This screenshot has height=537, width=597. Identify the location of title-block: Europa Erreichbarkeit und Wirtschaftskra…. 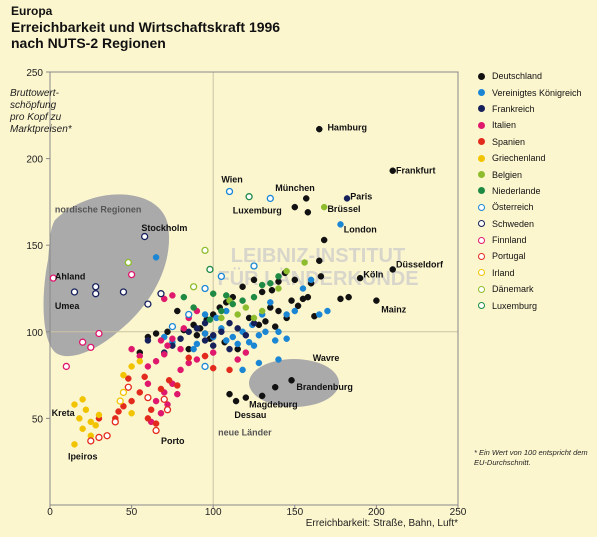
(145, 27).